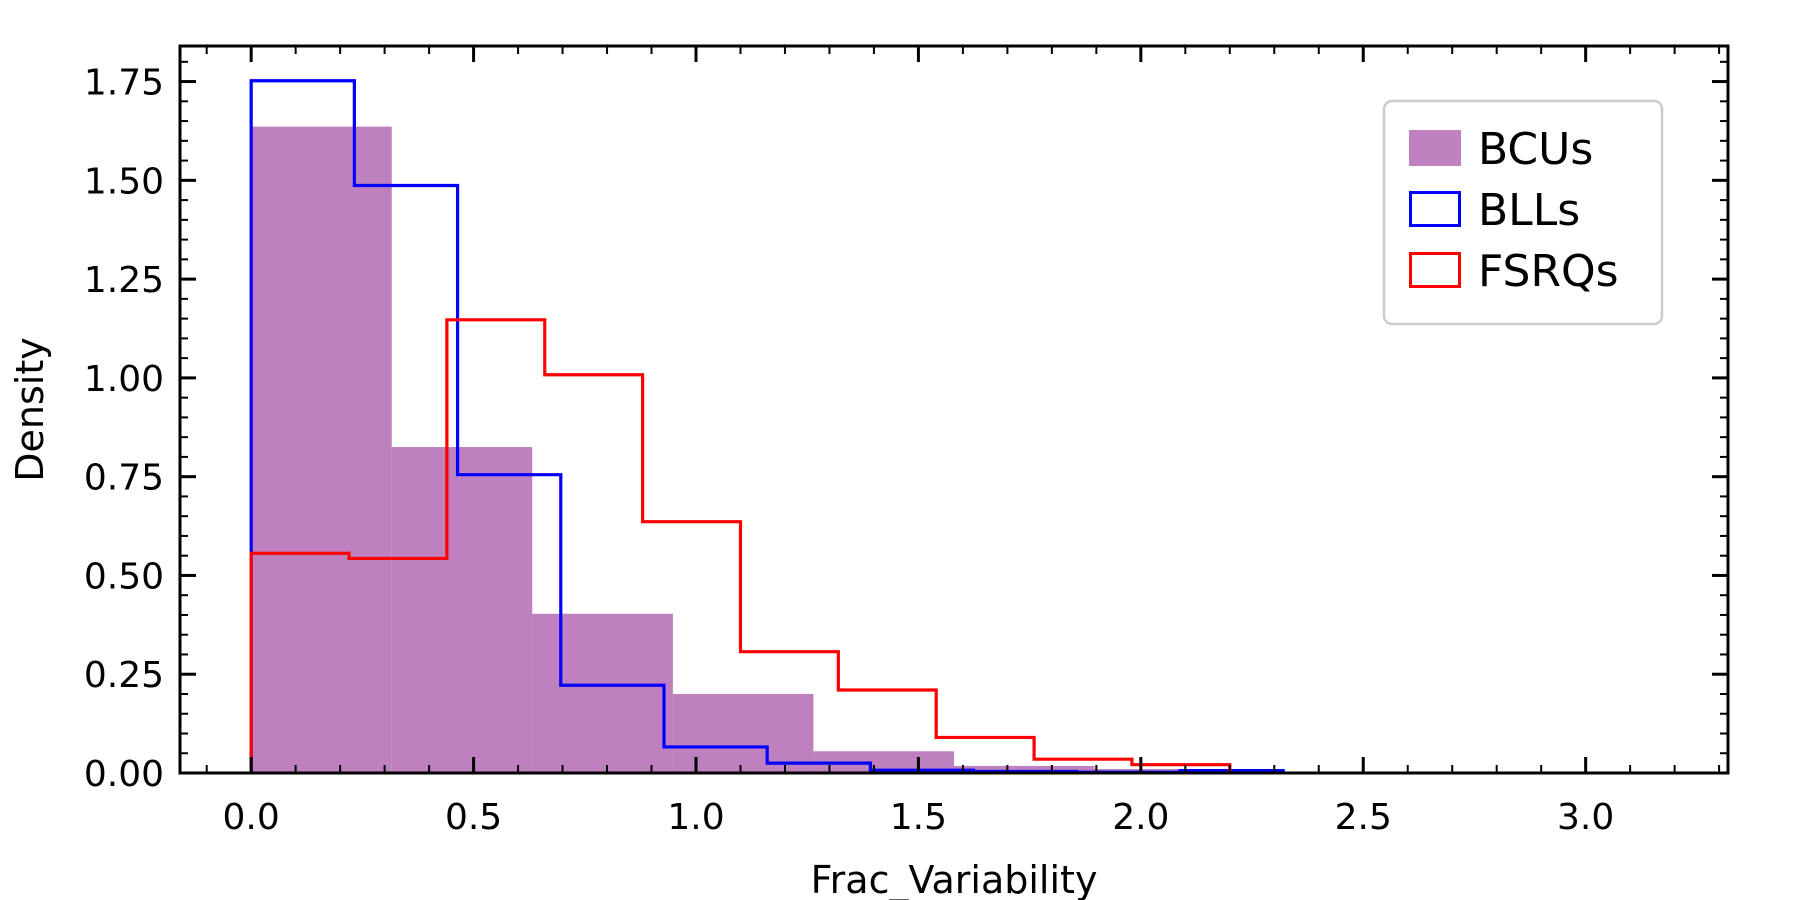  I want to click on y-tick-label: 0.00, so click(124, 774).